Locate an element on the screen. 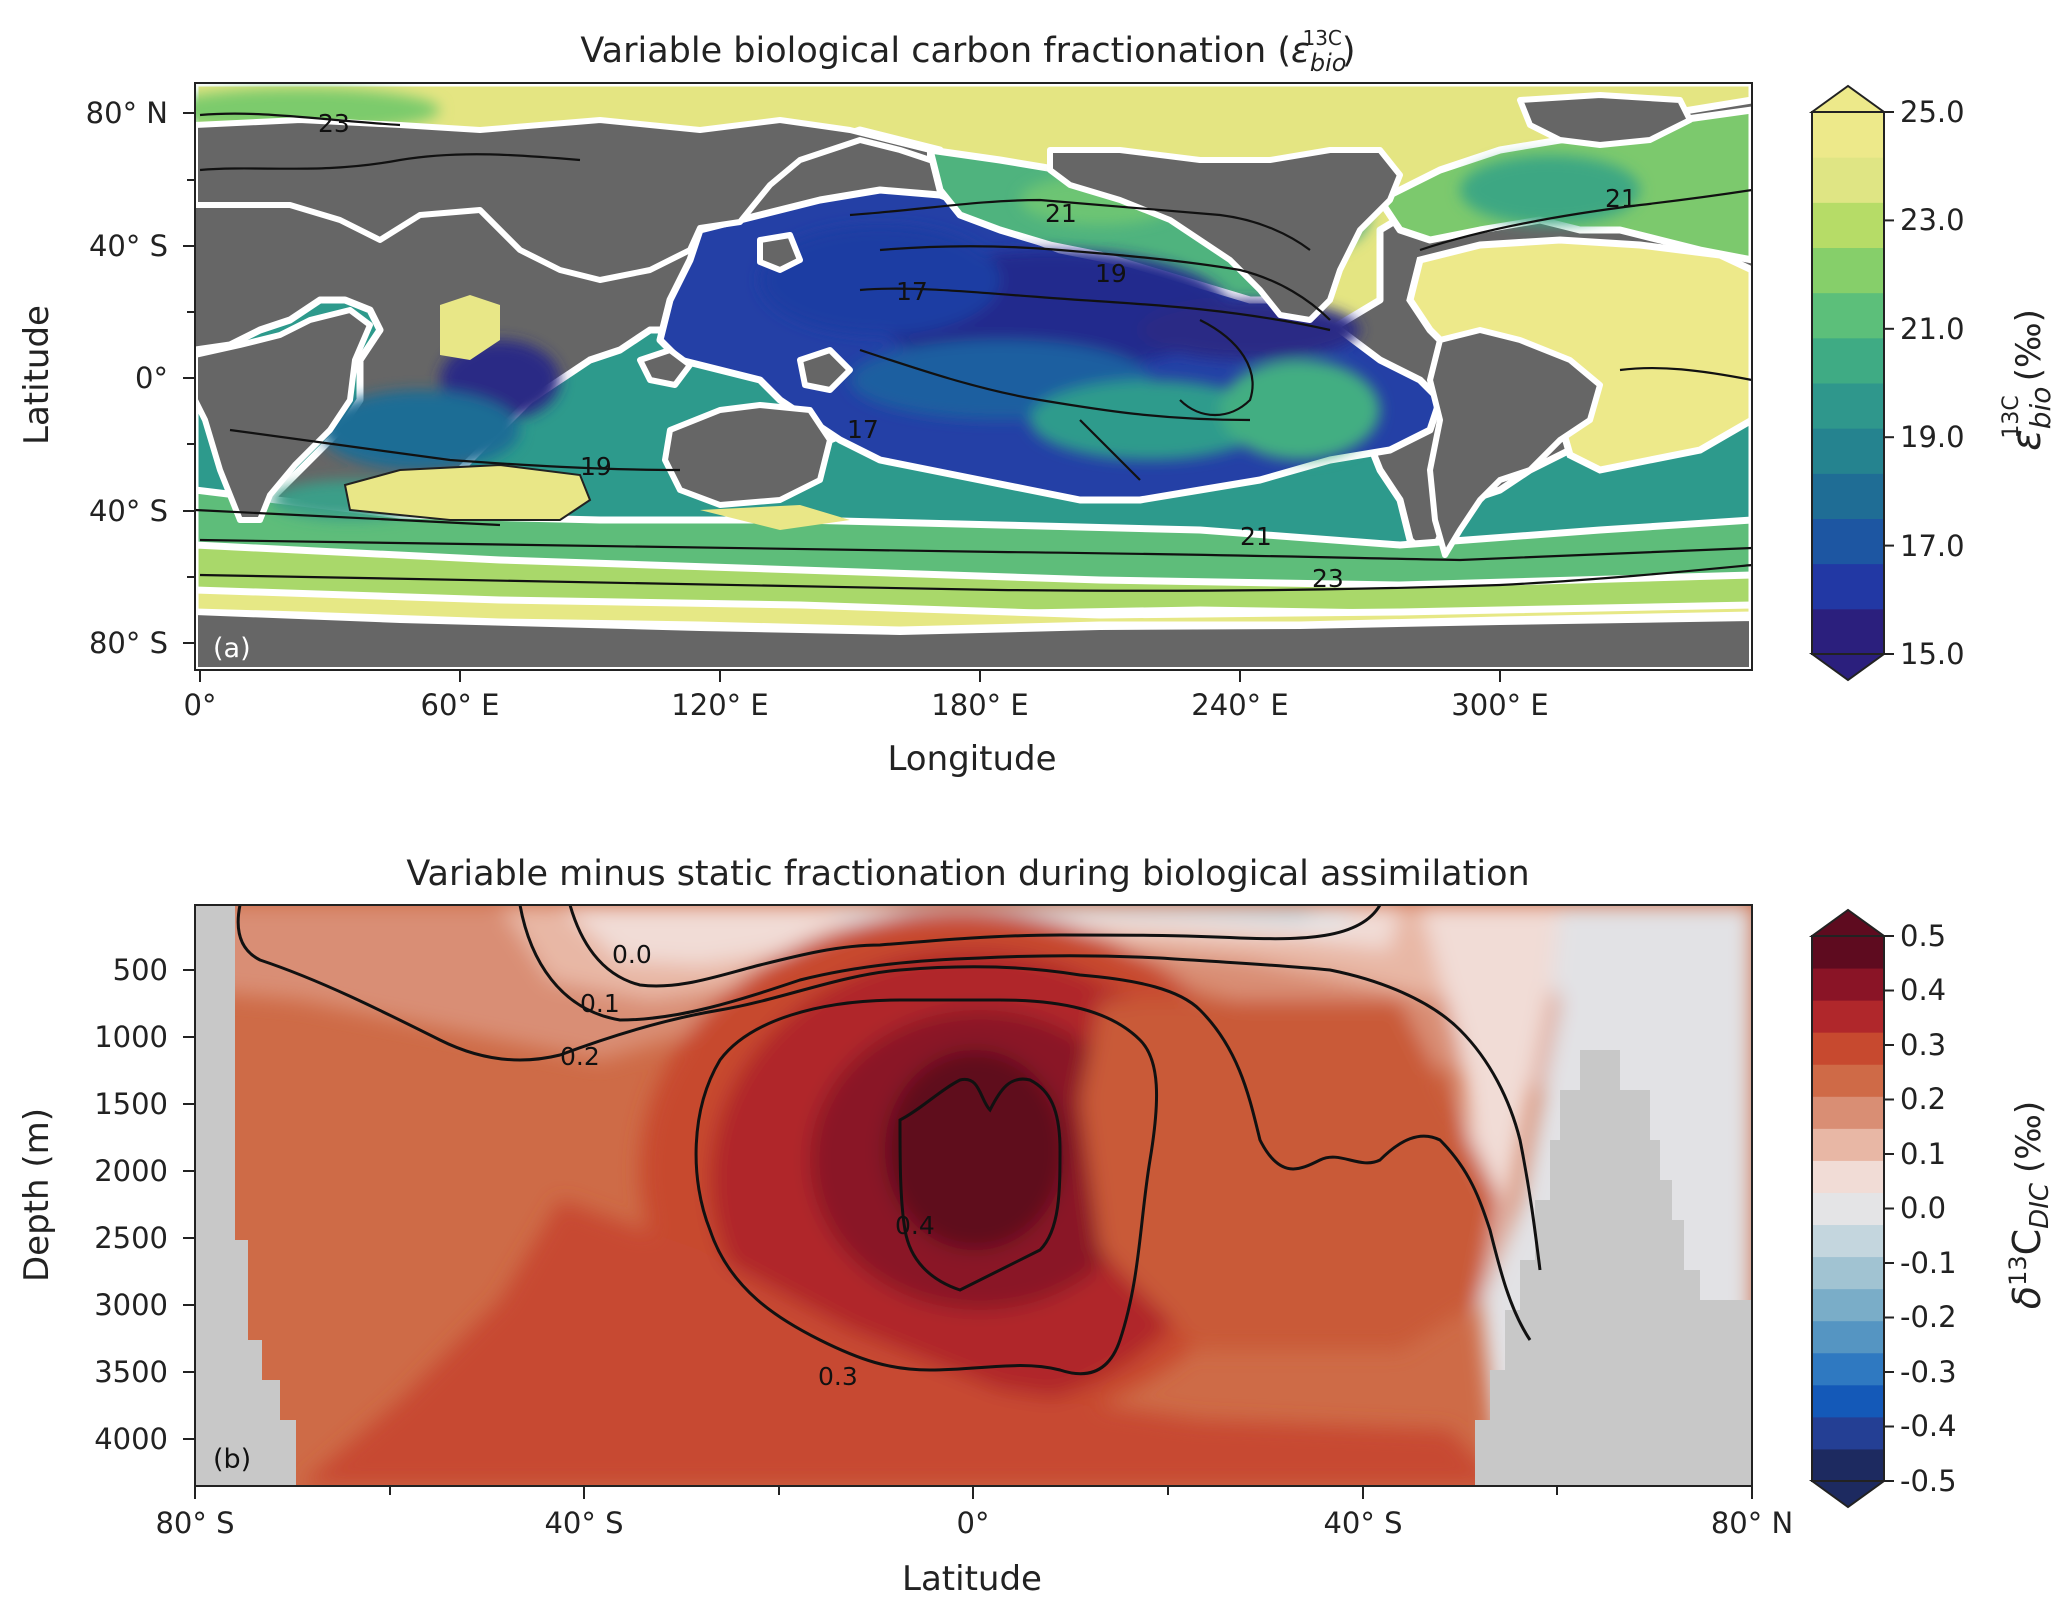 This screenshot has width=2067, height=1609. y-tick-label: 2000 is located at coordinates (131, 1171).